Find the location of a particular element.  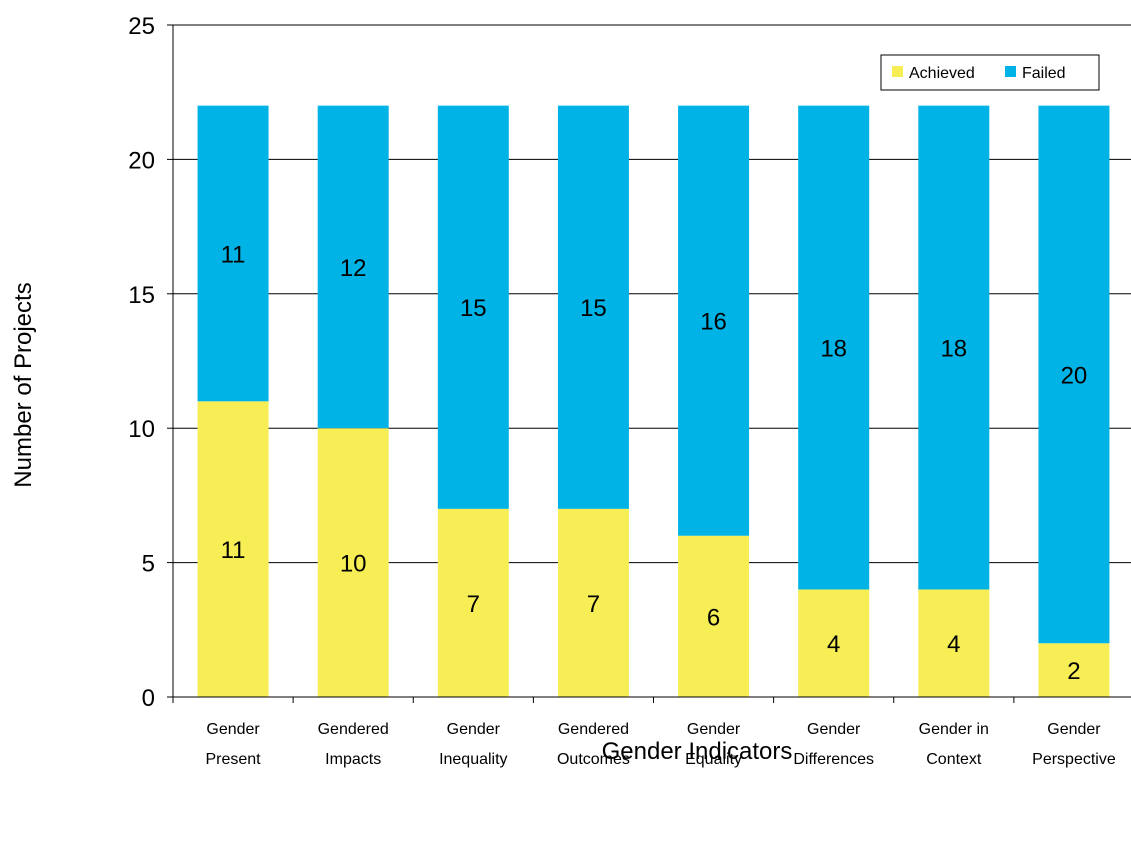

y-tick-label-5: 5 is located at coordinates (148, 564).